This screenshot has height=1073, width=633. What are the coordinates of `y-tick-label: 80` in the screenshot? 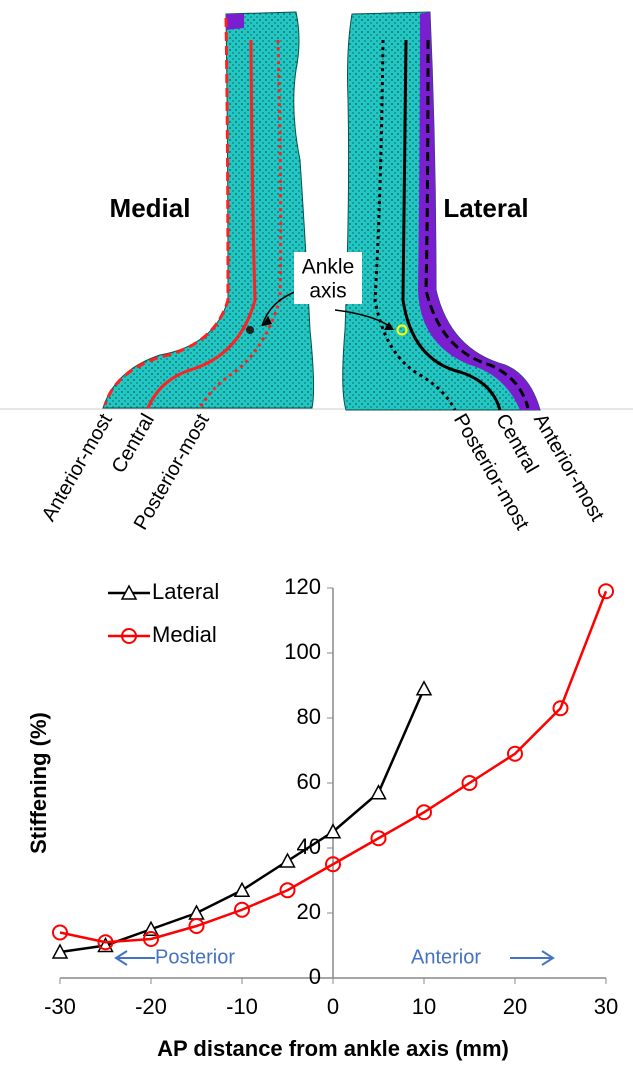 It's located at (309, 716).